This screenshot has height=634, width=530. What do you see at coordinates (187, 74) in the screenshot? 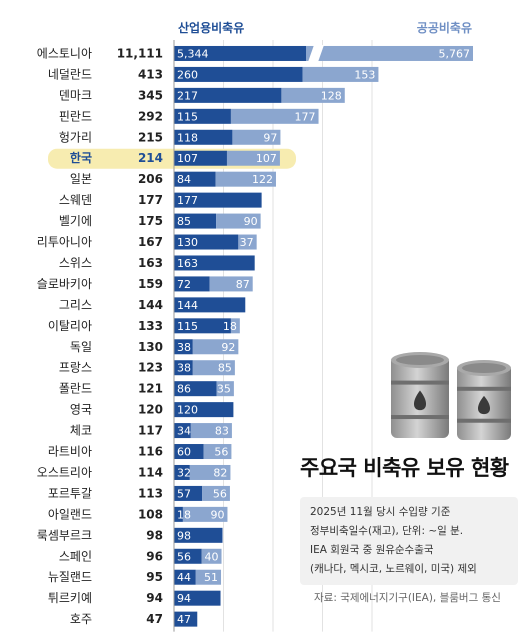
I see `value-label-industrial: 260` at bounding box center [187, 74].